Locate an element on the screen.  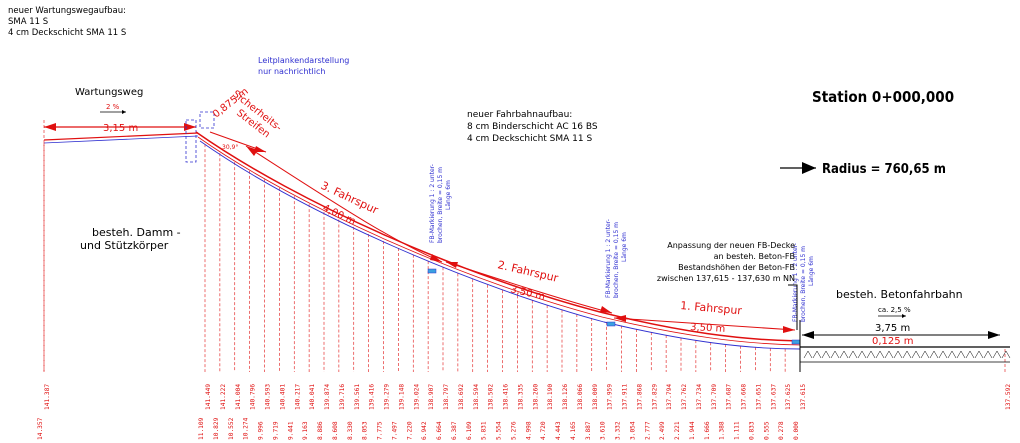
concrete-hatch is located at coordinates (907, 354).